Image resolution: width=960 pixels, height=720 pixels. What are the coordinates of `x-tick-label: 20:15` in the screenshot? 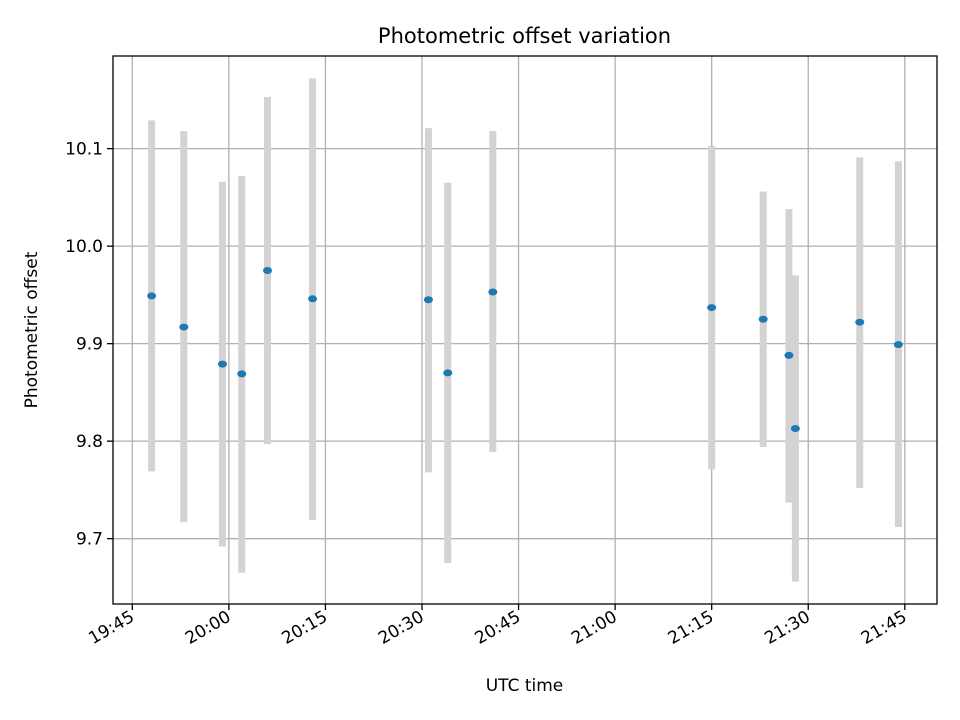 It's located at (305, 628).